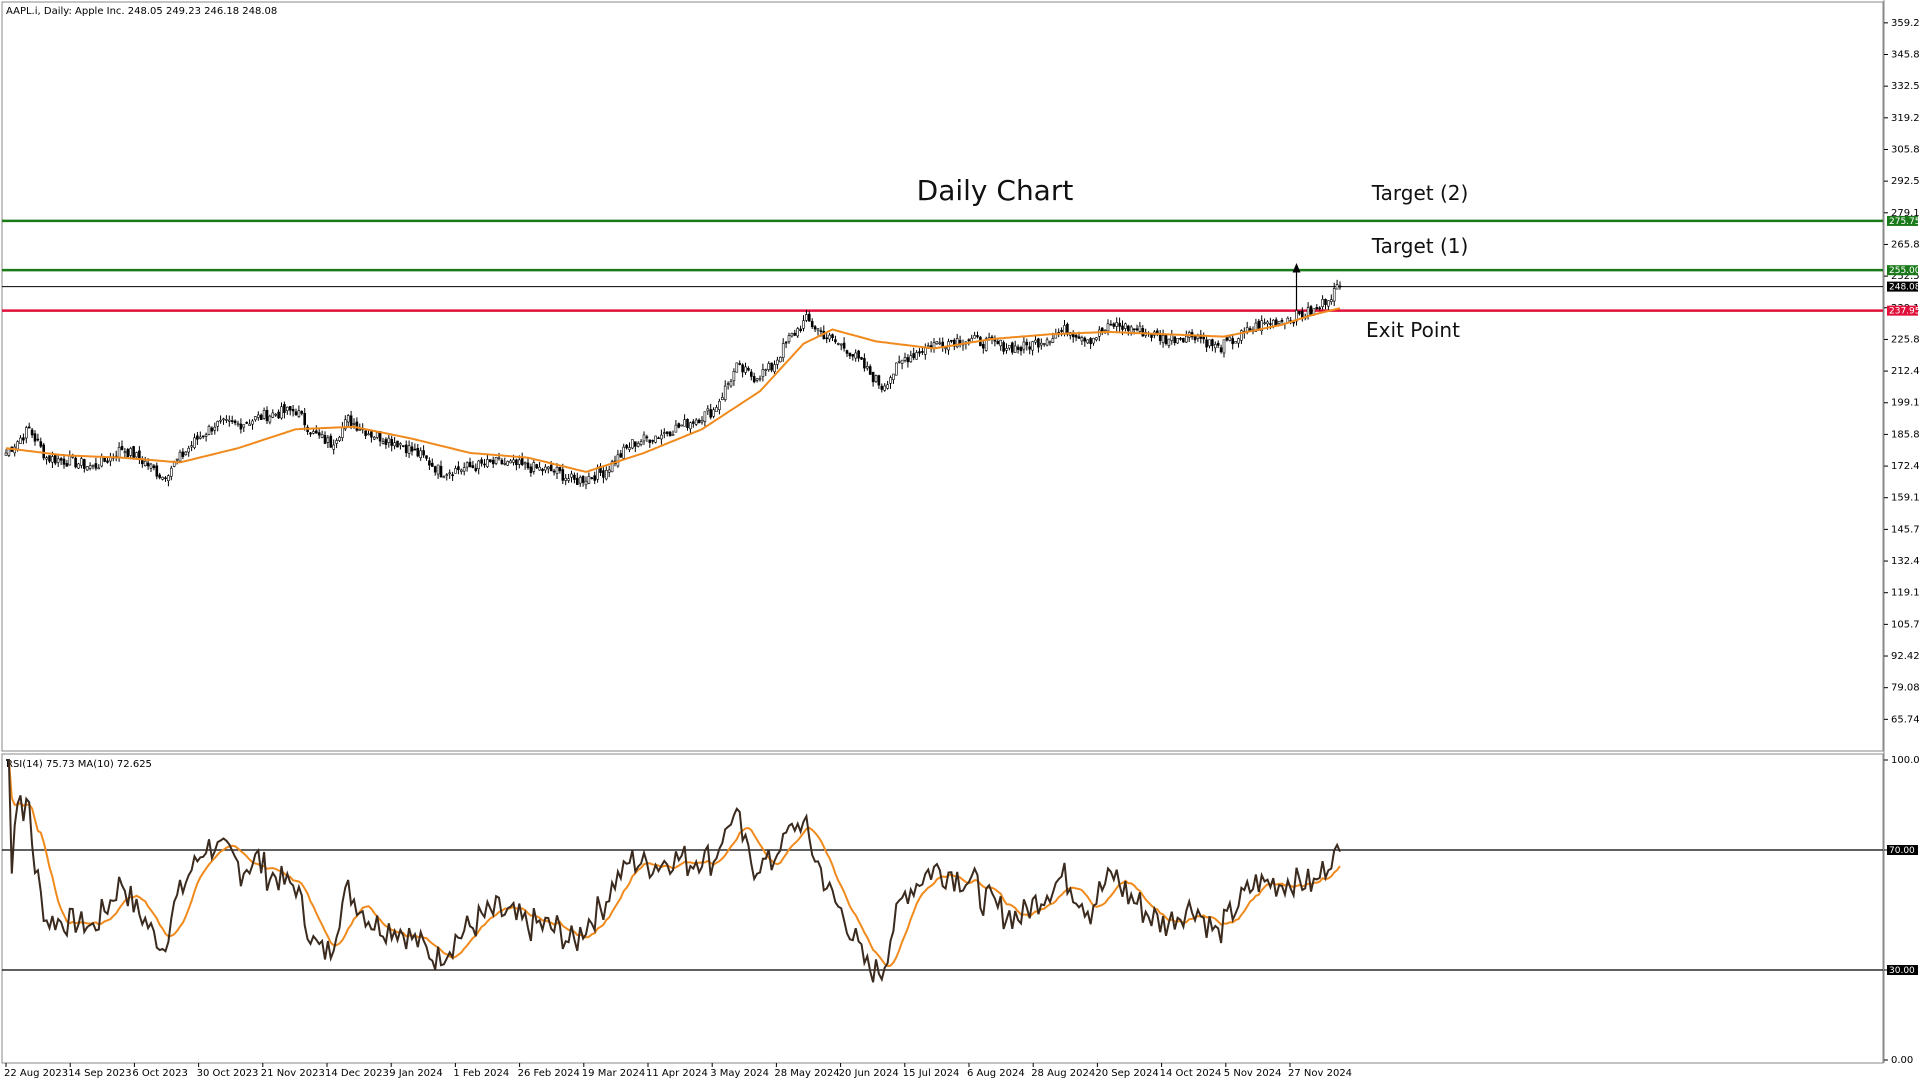 The height and width of the screenshot is (1080, 1920). I want to click on date-tick-label: 9 Jan 2024, so click(416, 1073).